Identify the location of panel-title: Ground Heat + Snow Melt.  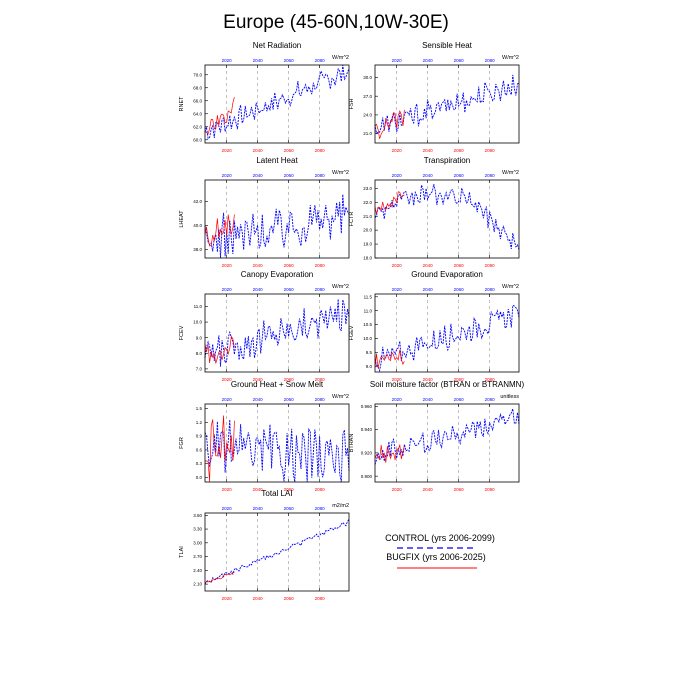
(277, 384).